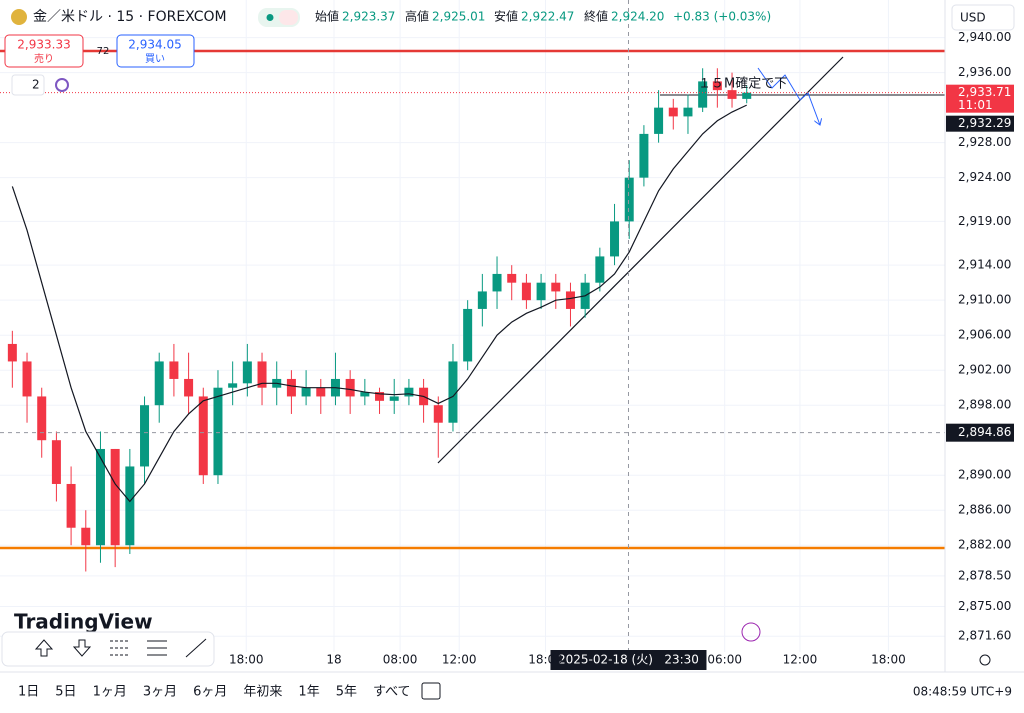 This screenshot has width=1024, height=713. I want to click on timeframe-button: 1日, so click(28, 692).